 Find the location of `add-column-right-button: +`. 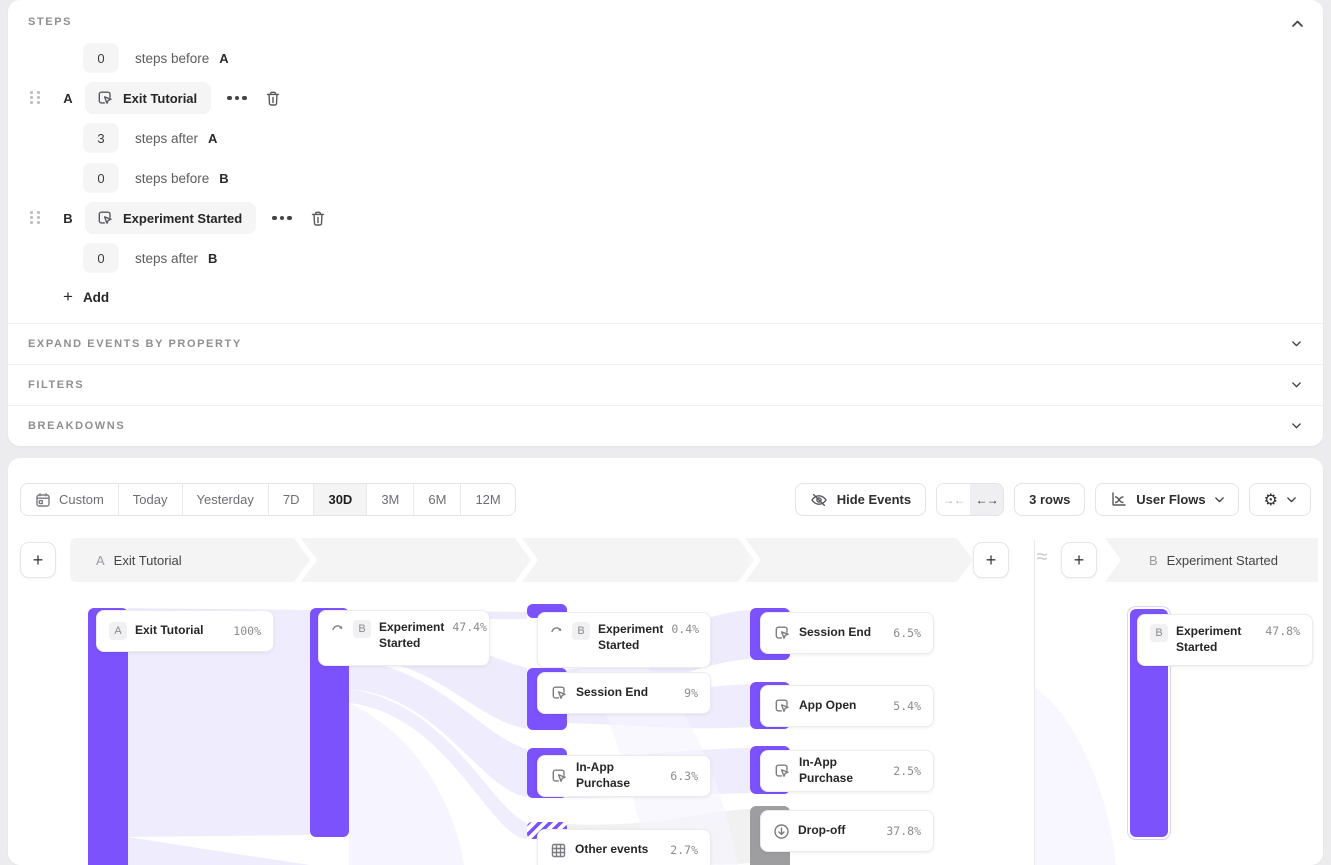

add-column-right-button: + is located at coordinates (1079, 560).